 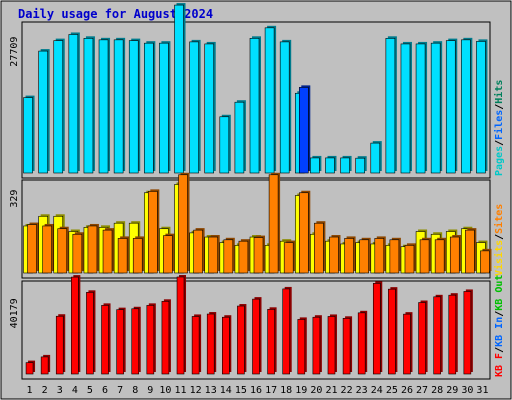 I want to click on legend-visits: Visits, so click(x=499, y=258).